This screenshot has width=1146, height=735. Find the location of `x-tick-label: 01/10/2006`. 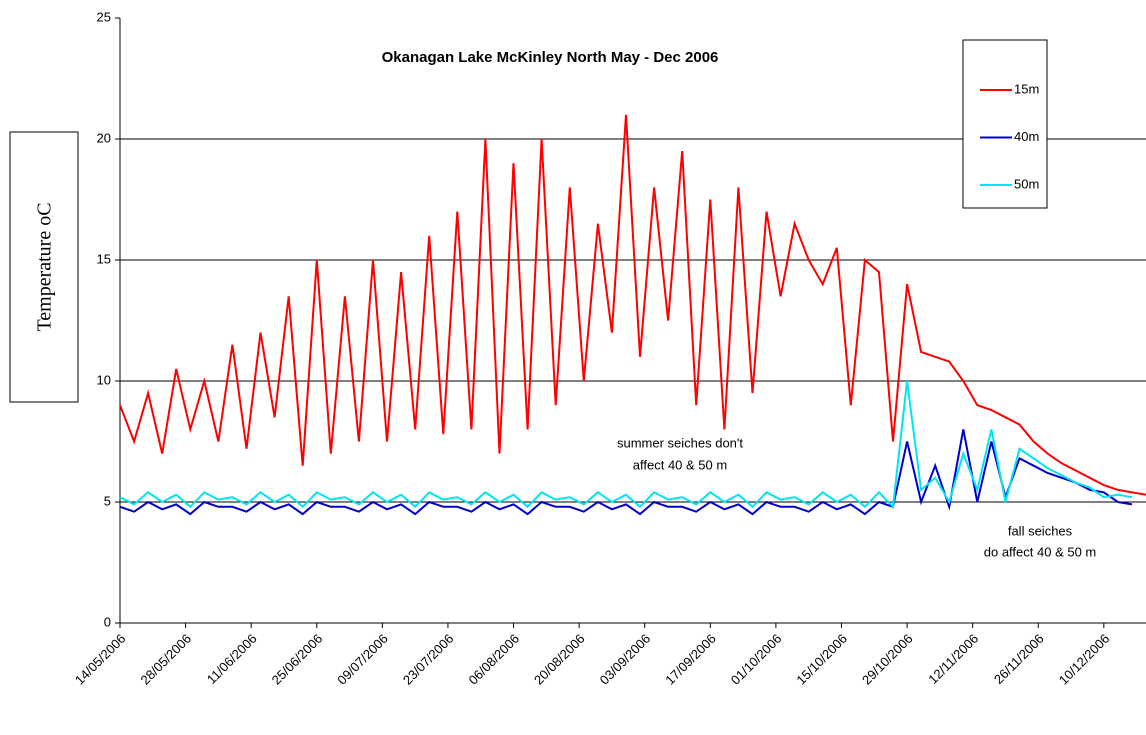

x-tick-label: 01/10/2006 is located at coordinates (756, 659).